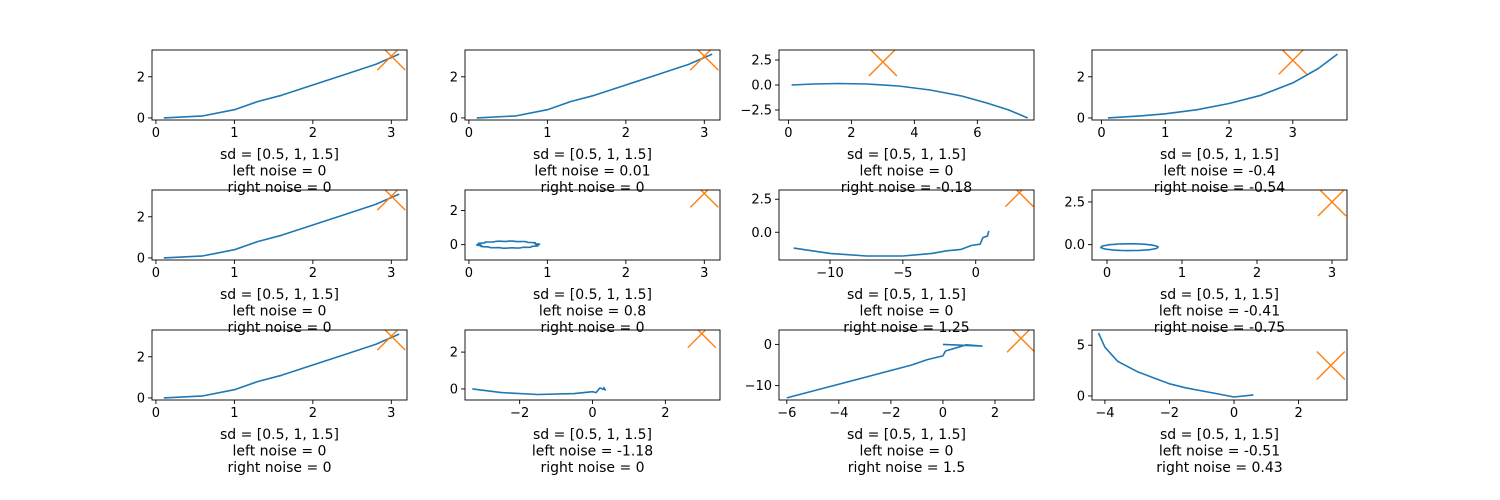  I want to click on x-tick-label: 4, so click(914, 133).